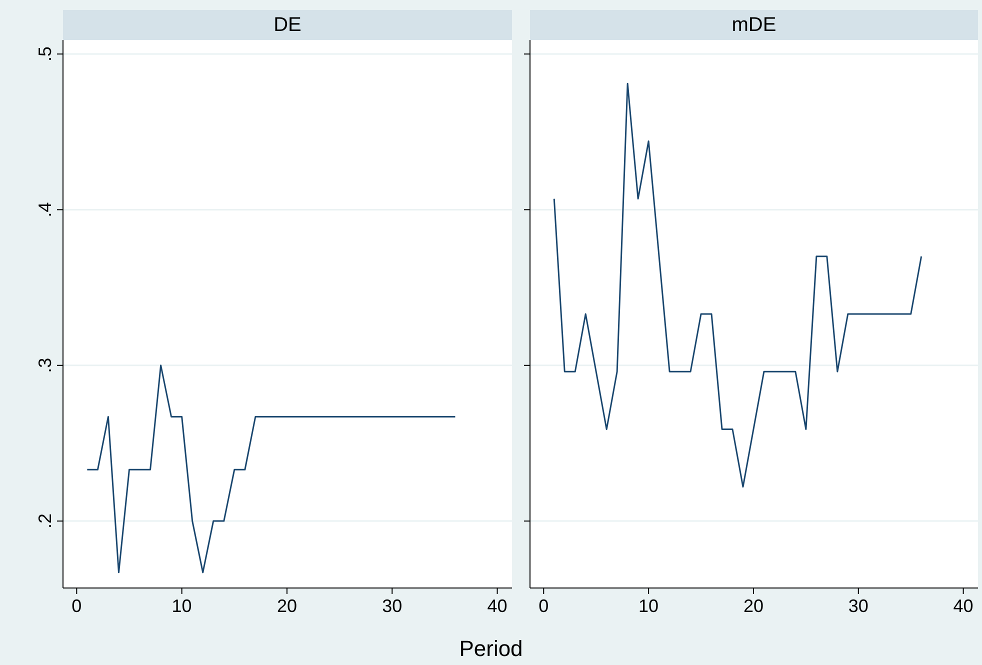  I want to click on line-series, so click(271, 469).